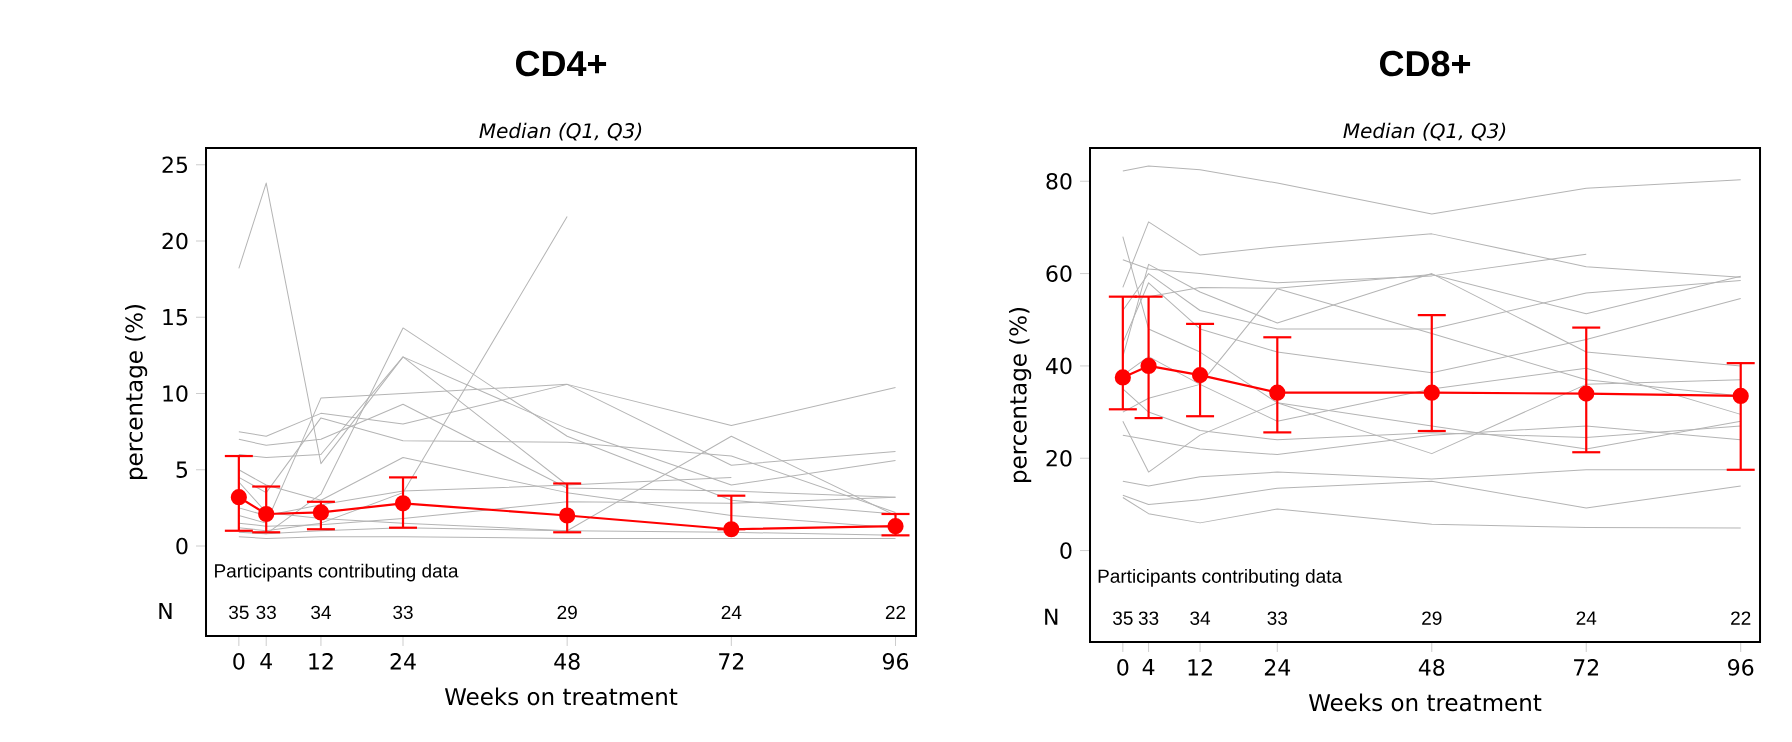 The image size is (1792, 742). I want to click on y-tick-label: 80, so click(1059, 181).